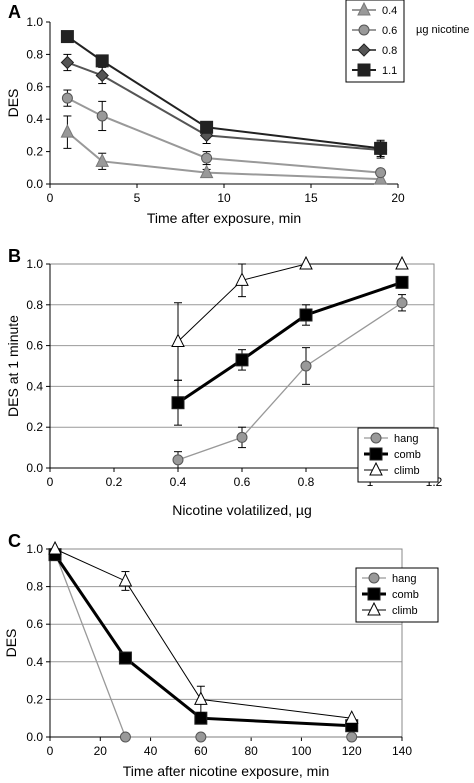 Image resolution: width=474 pixels, height=783 pixels. Describe the element at coordinates (251, 751) in the screenshot. I see `x-tick-label: 80` at that location.